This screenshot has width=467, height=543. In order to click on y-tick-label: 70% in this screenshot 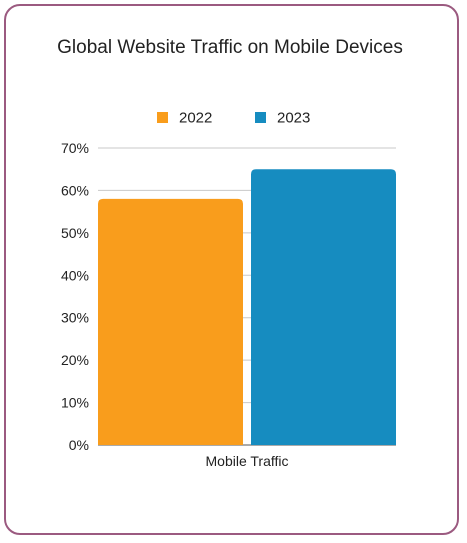, I will do `click(75, 148)`.